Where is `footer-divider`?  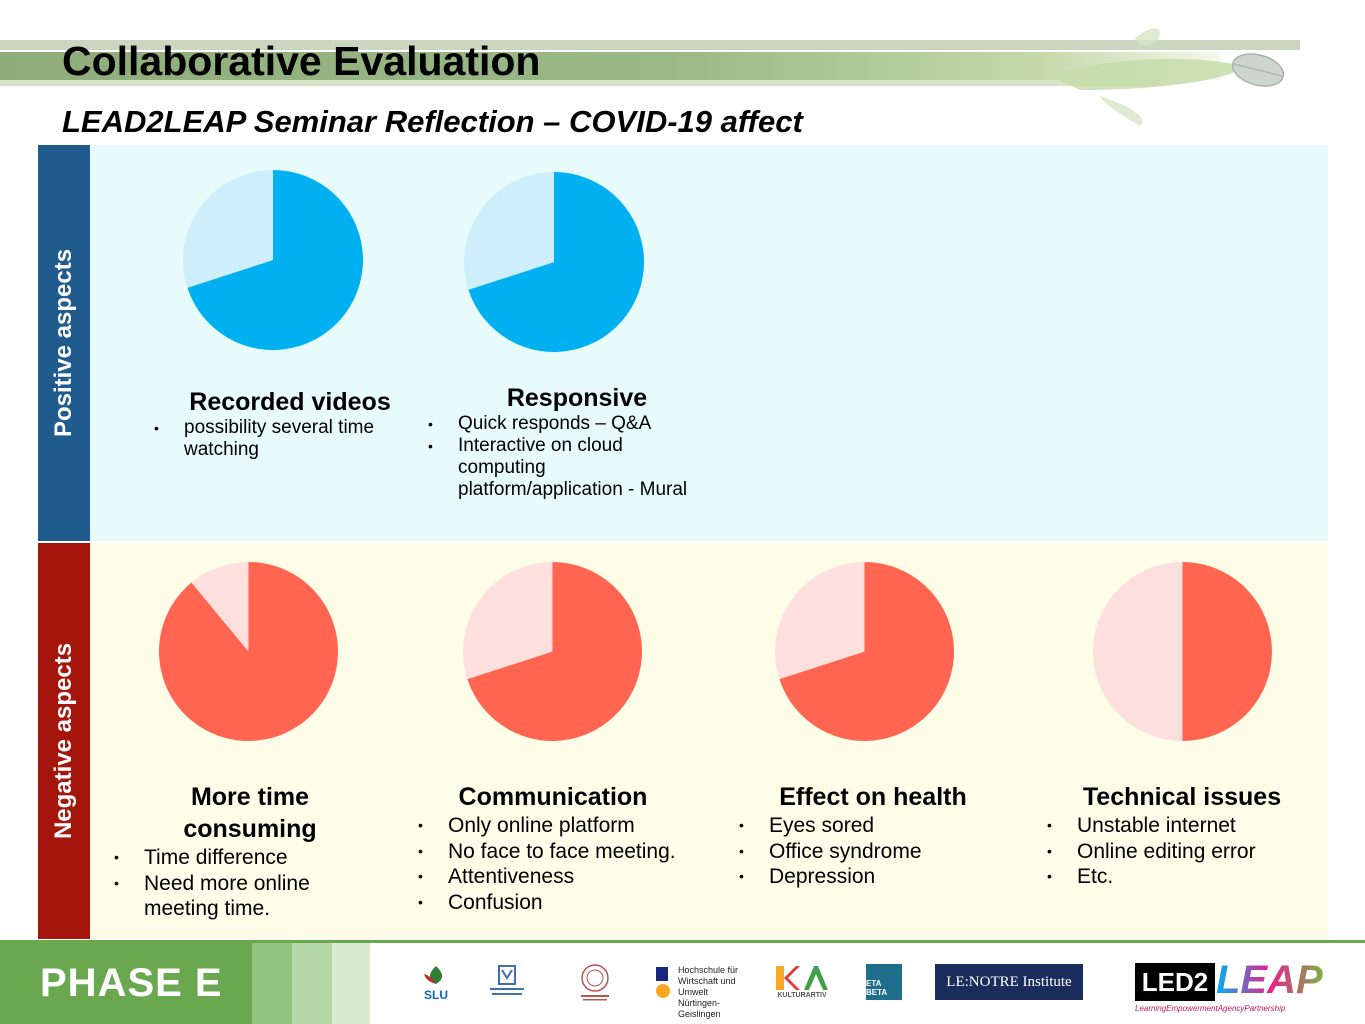
footer-divider is located at coordinates (682, 941).